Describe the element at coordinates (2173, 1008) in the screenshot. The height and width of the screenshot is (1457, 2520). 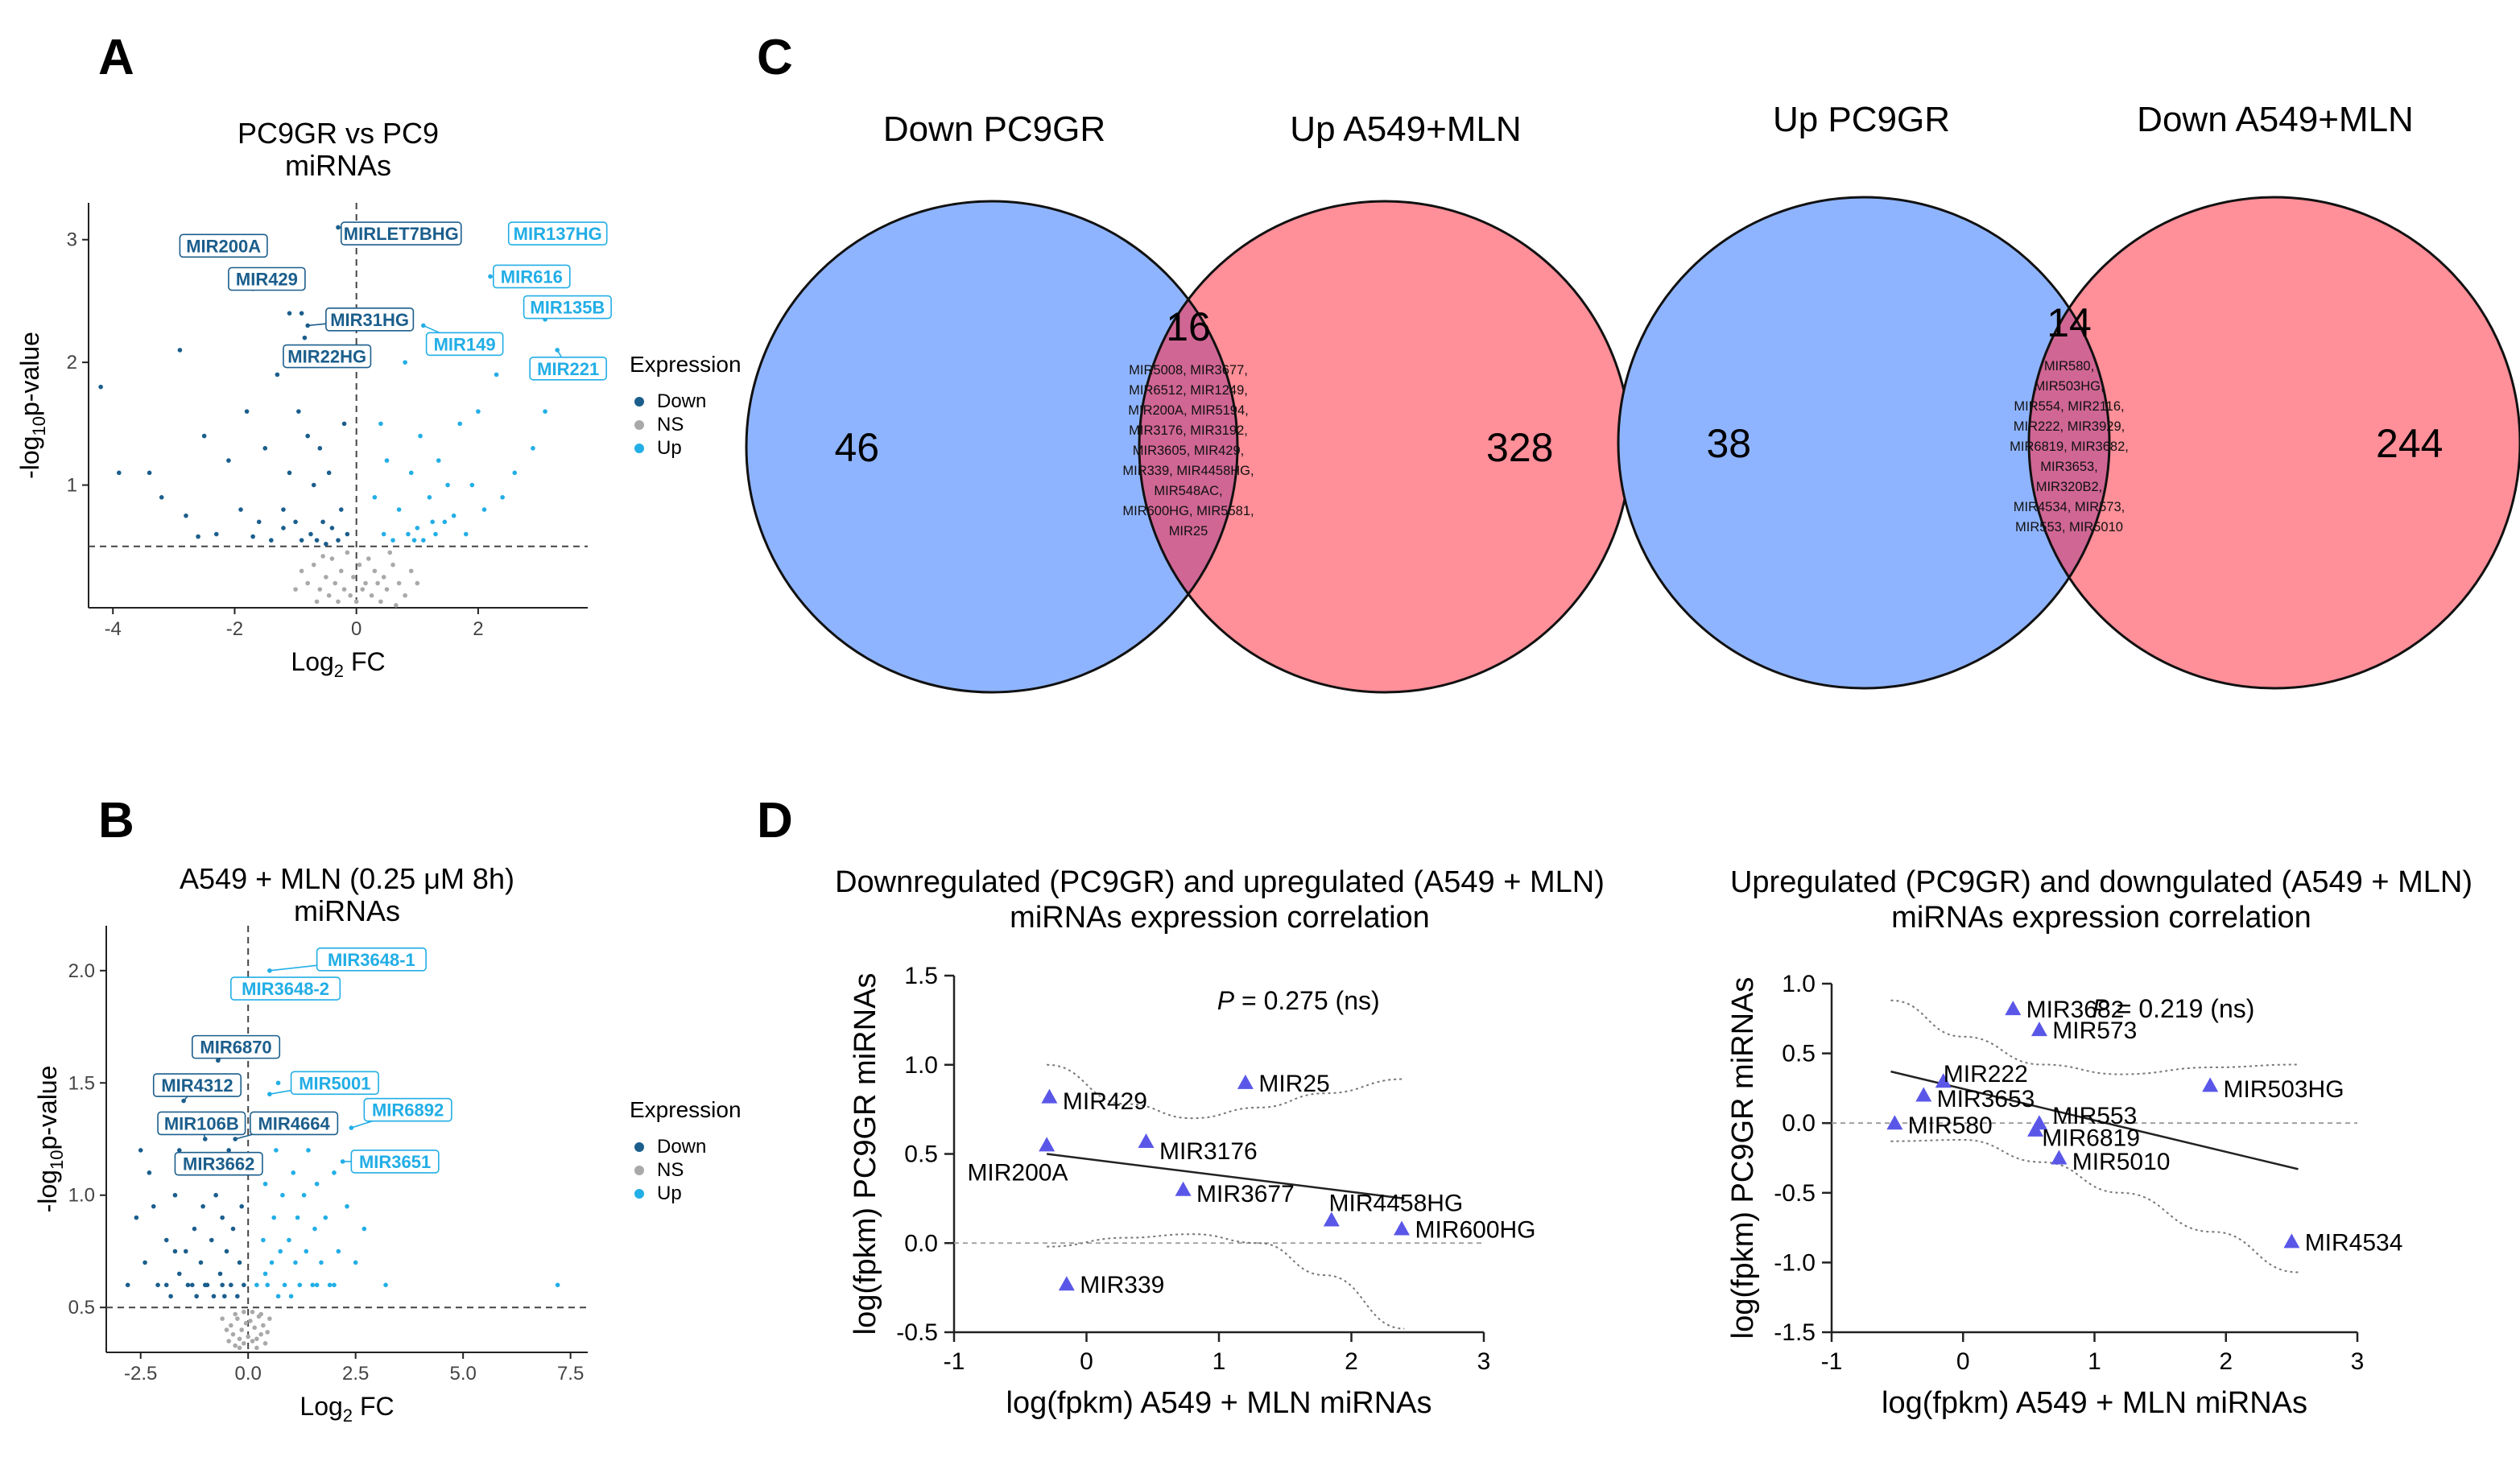
I see `p-value-annotation: P = 0.219 (ns)` at that location.